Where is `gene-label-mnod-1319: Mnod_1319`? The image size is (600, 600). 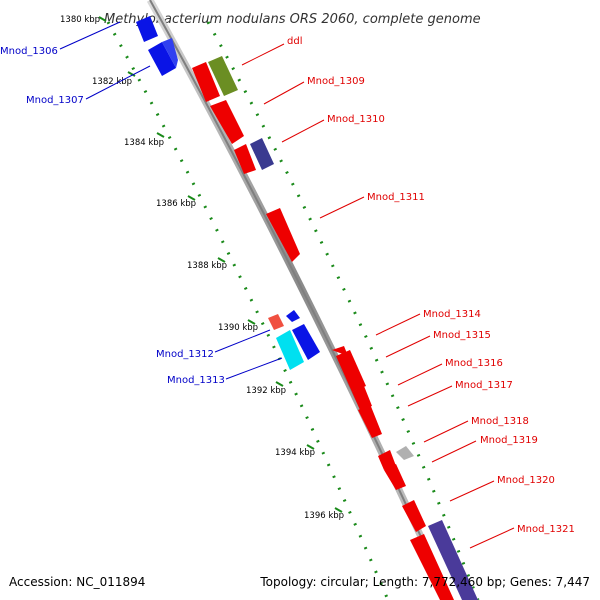 gene-label-mnod-1319: Mnod_1319 is located at coordinates (509, 440).